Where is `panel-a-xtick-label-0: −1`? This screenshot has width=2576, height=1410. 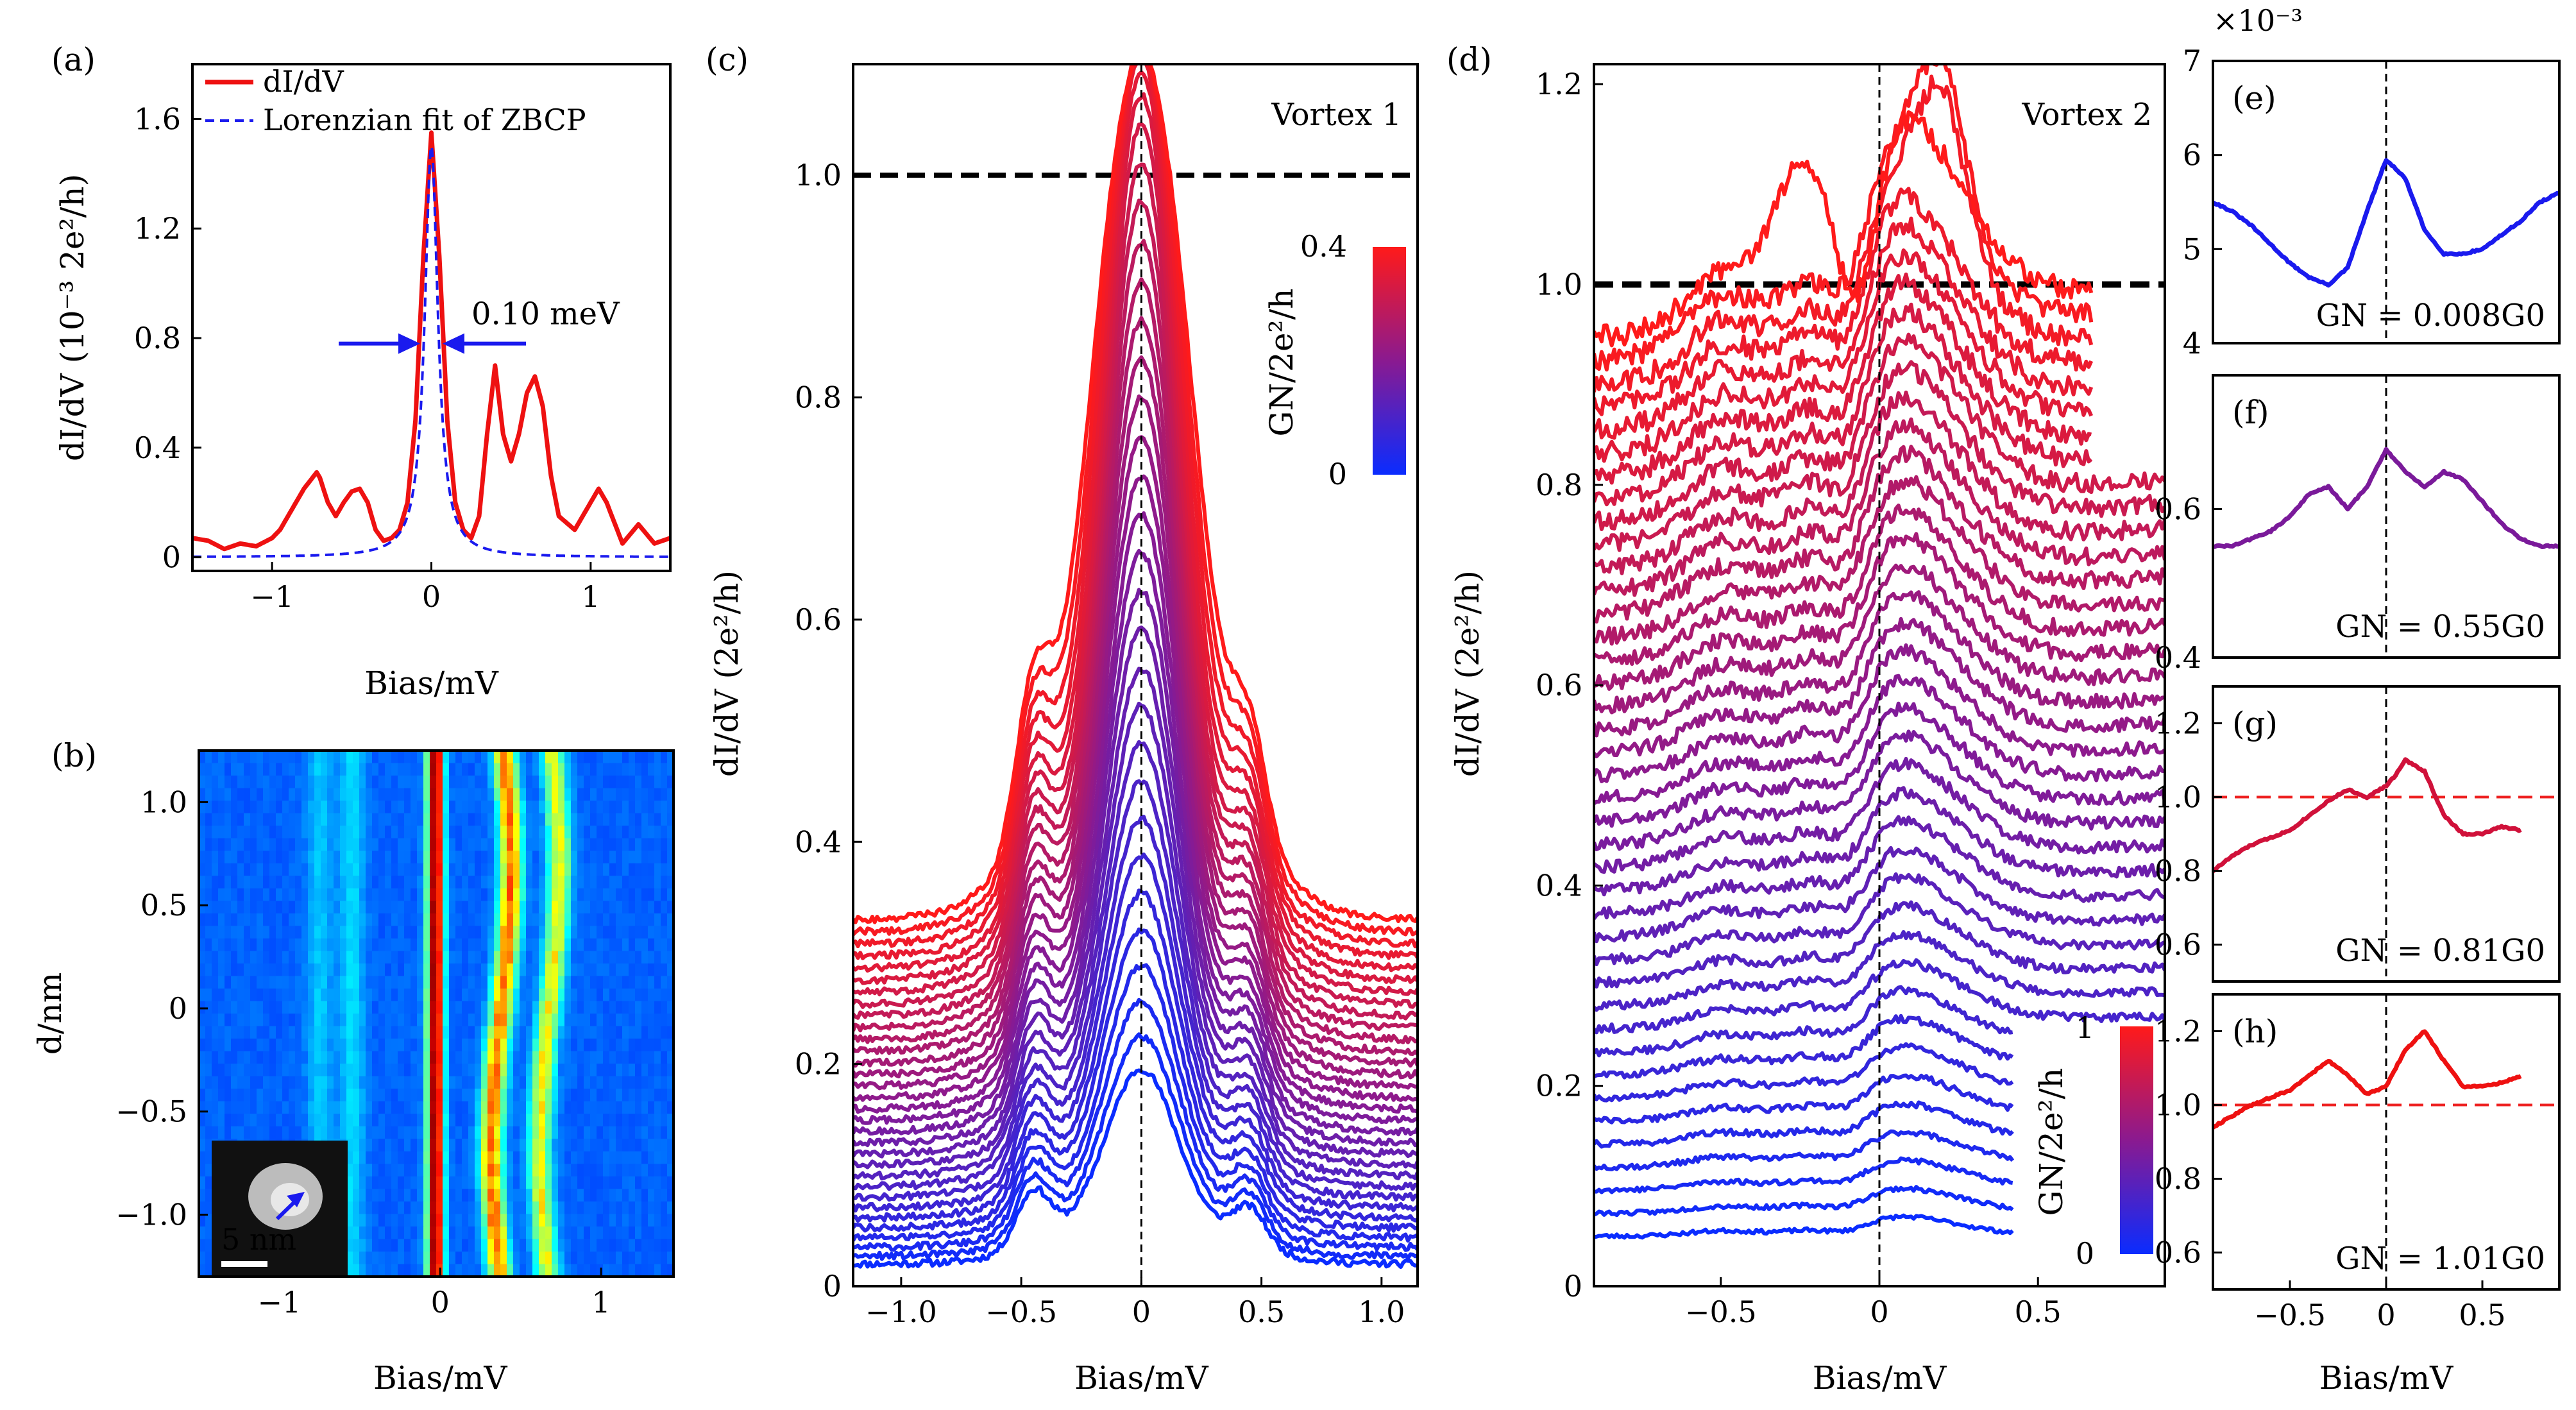
panel-a-xtick-label-0: −1 is located at coordinates (272, 596).